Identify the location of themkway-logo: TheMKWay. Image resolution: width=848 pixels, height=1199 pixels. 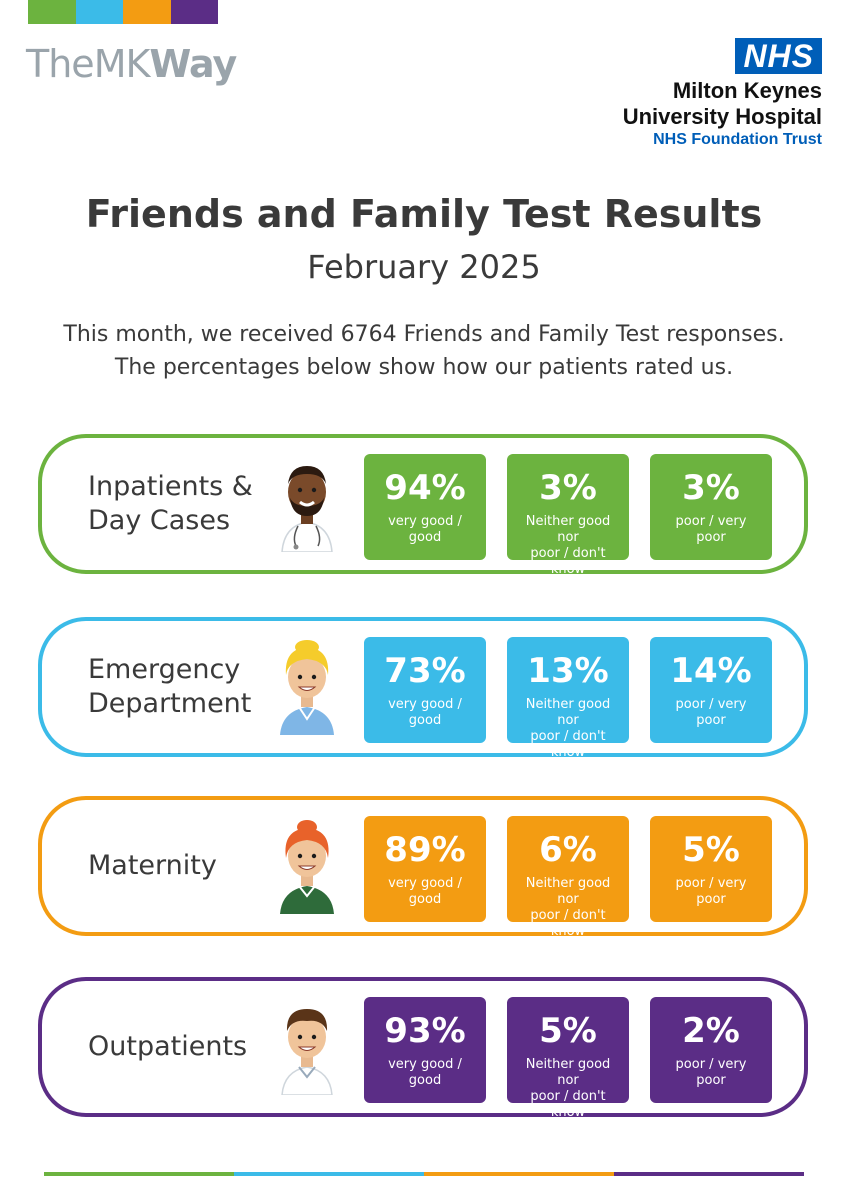
(131, 64).